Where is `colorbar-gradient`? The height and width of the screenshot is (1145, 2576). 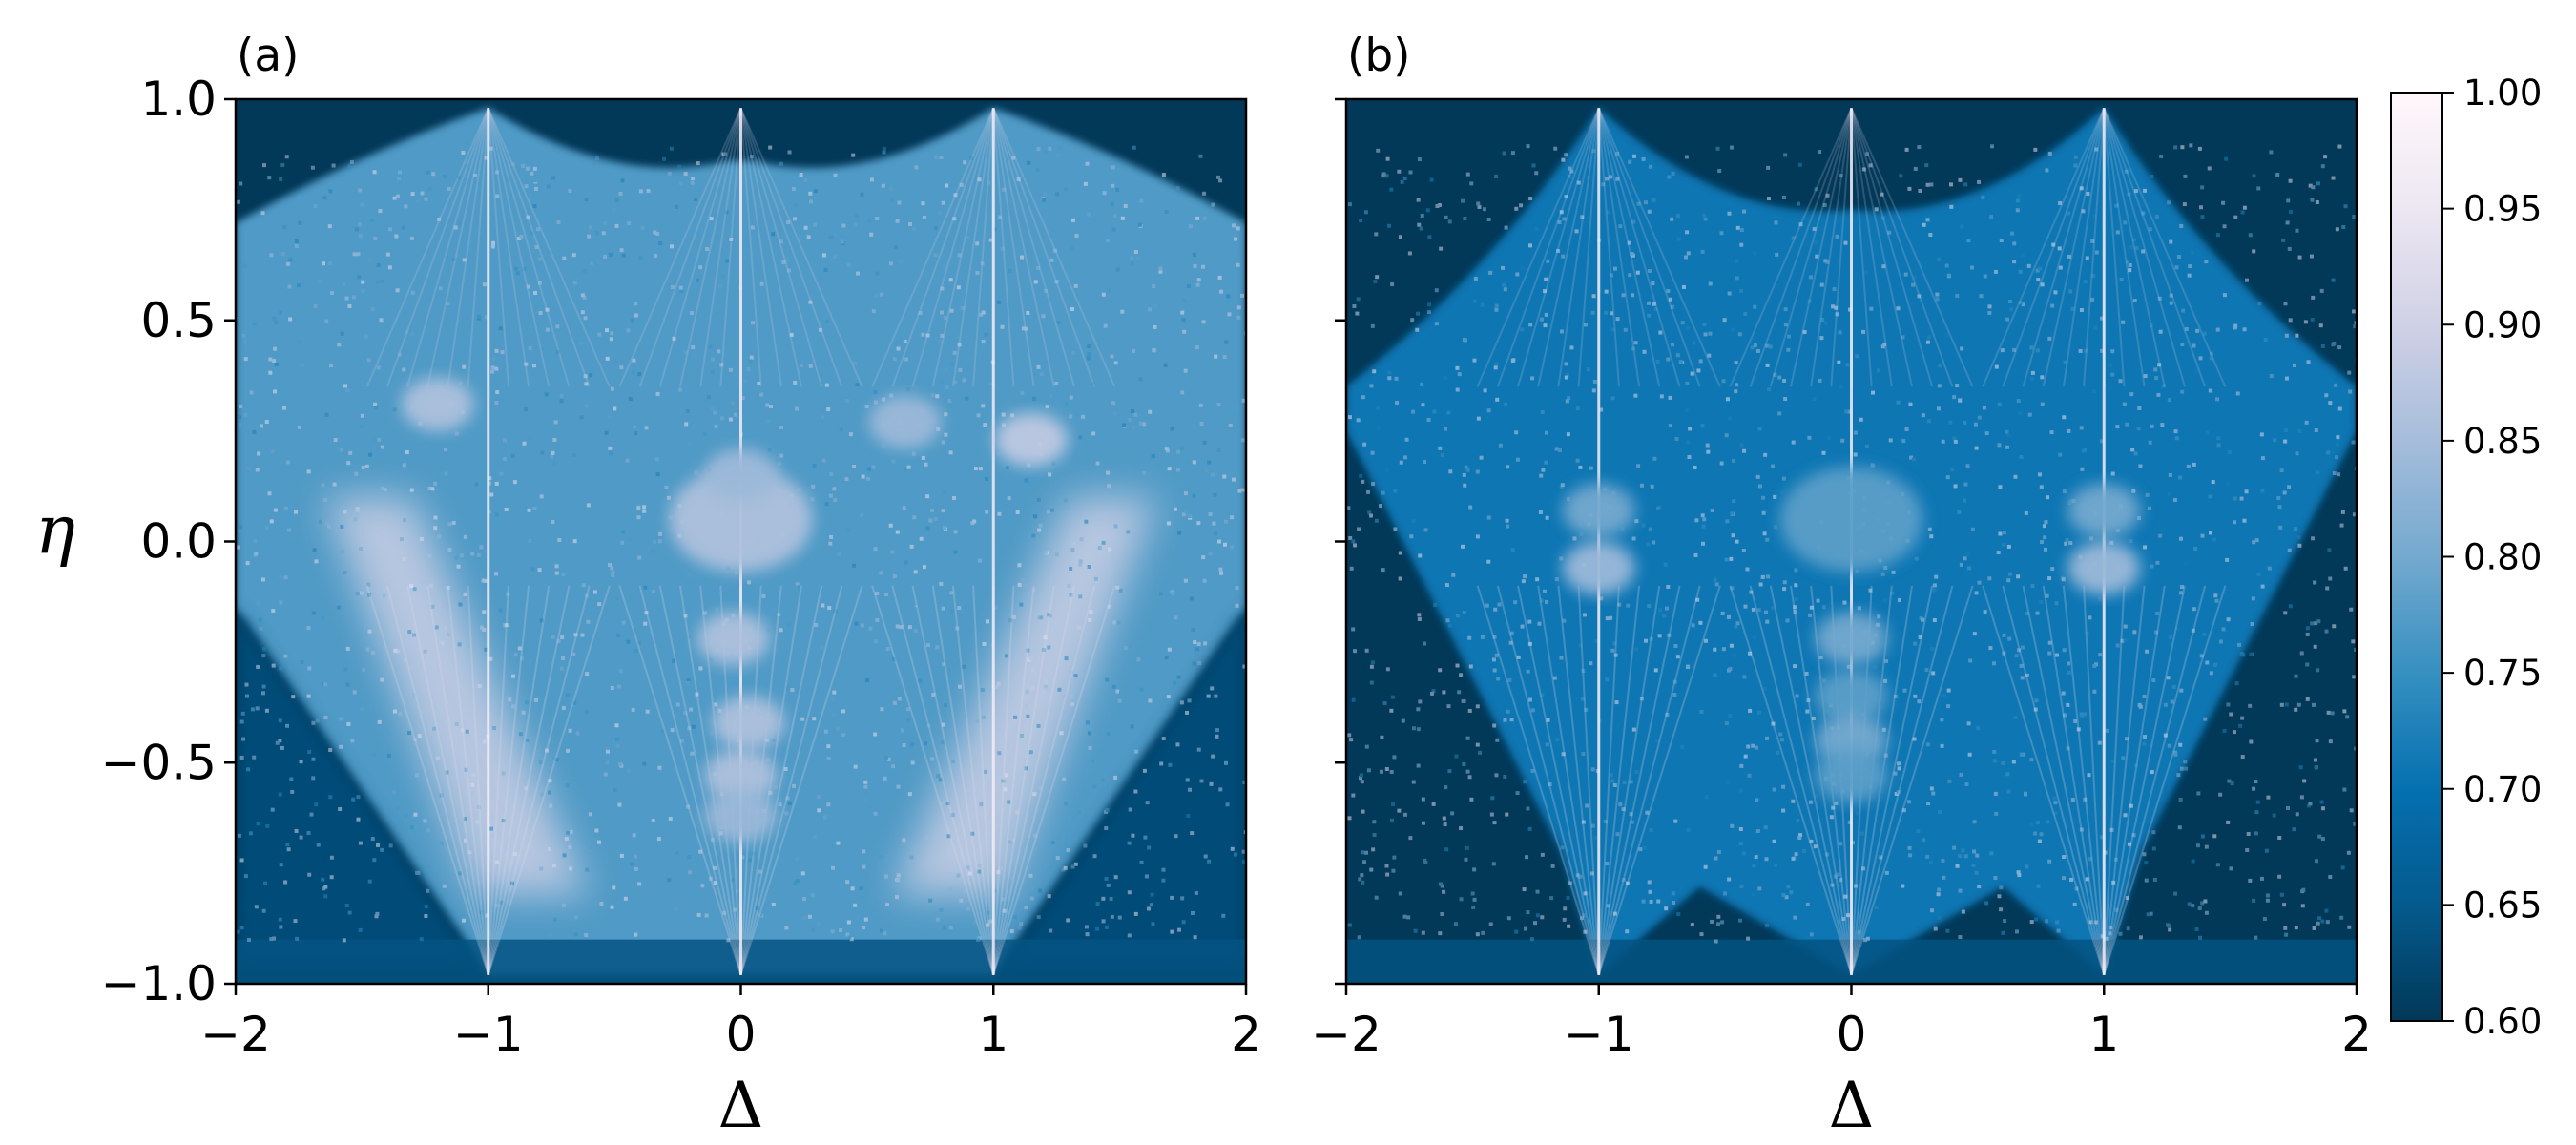 colorbar-gradient is located at coordinates (2416, 557).